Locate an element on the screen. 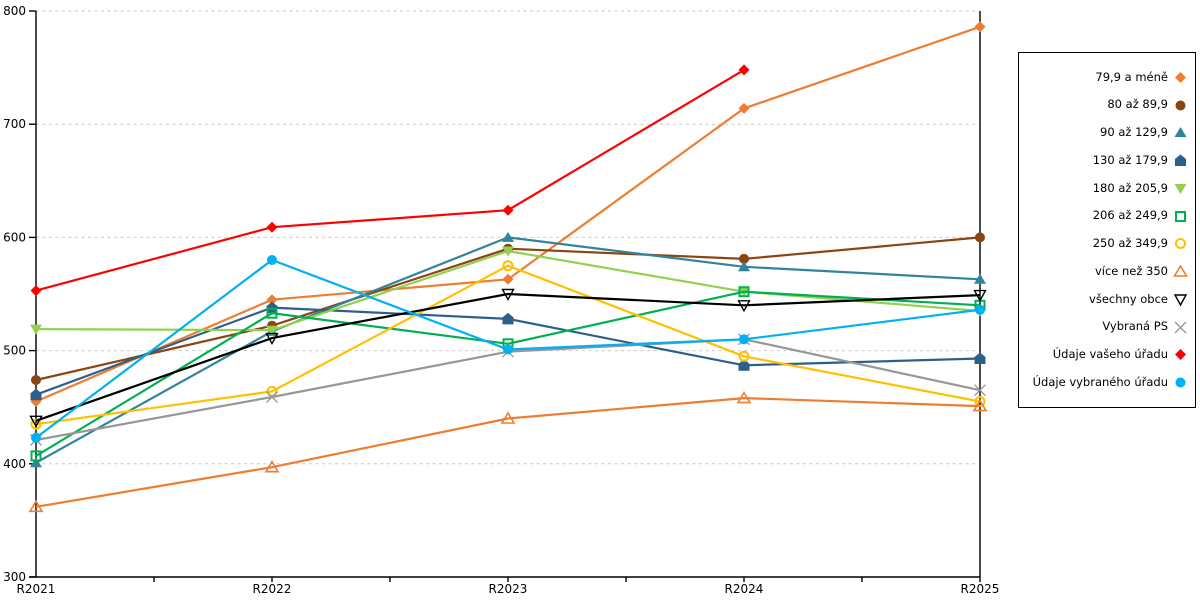  y-tick-label: 700 is located at coordinates (14, 124).